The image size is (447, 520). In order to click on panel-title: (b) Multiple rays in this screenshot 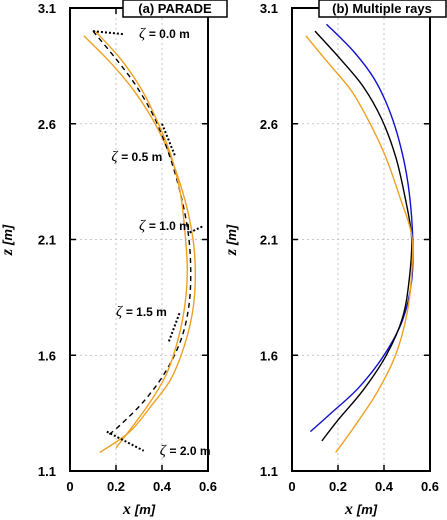, I will do `click(382, 8)`.